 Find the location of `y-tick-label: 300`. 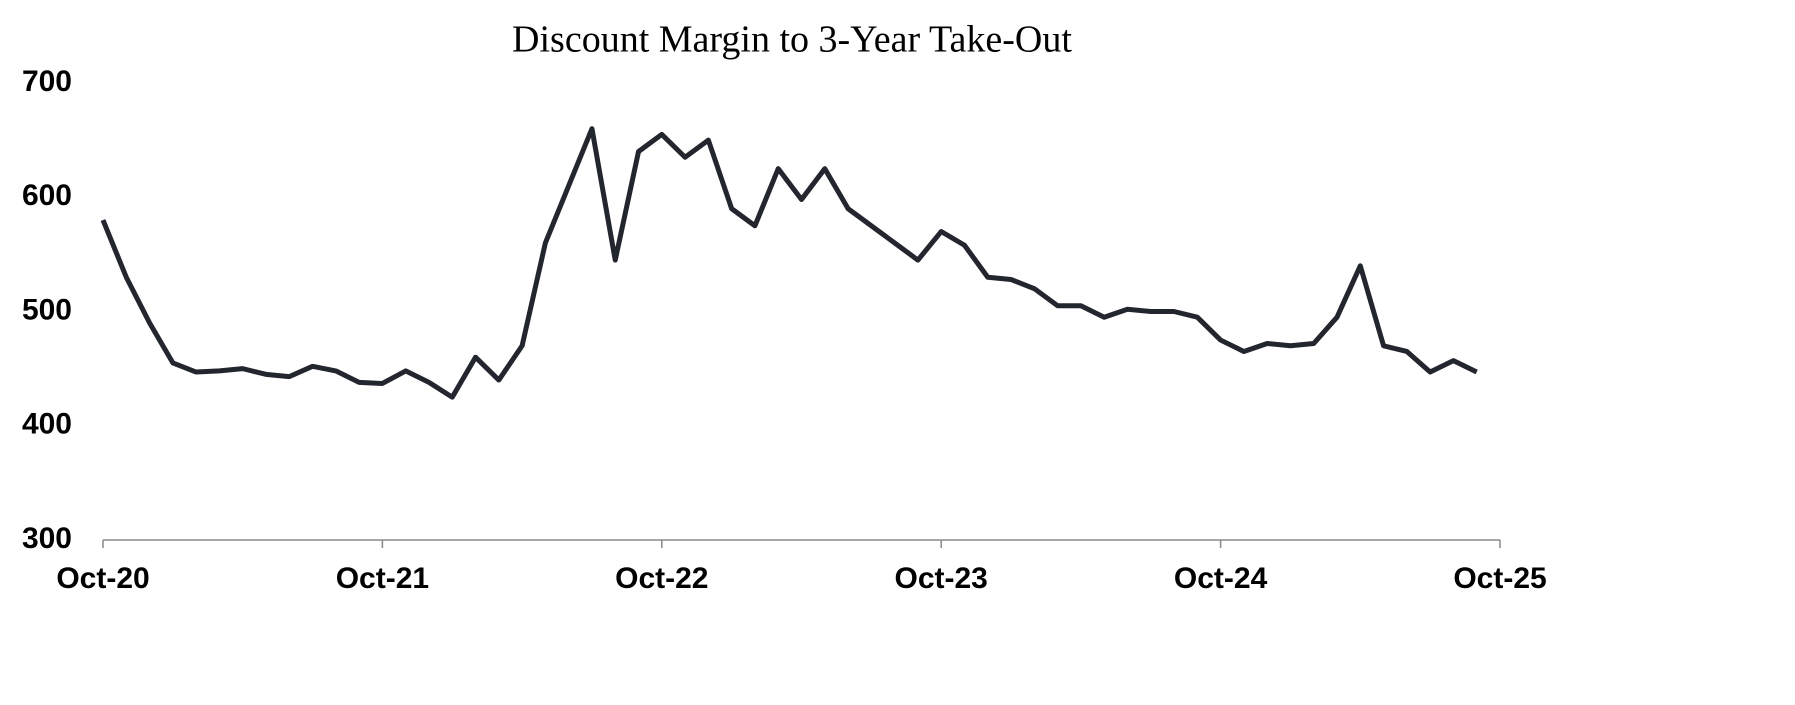

y-tick-label: 300 is located at coordinates (47, 538).